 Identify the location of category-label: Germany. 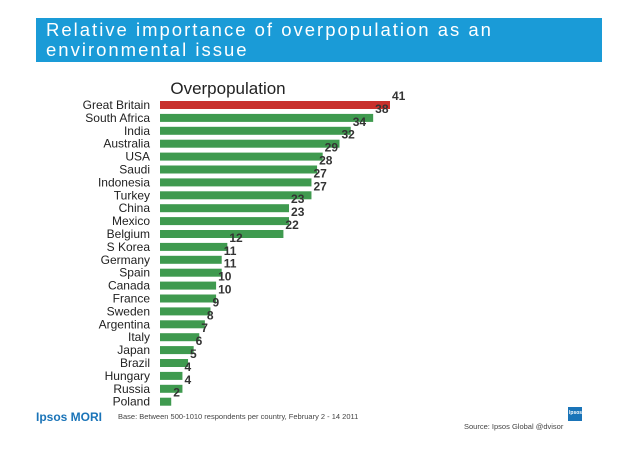
(125, 260).